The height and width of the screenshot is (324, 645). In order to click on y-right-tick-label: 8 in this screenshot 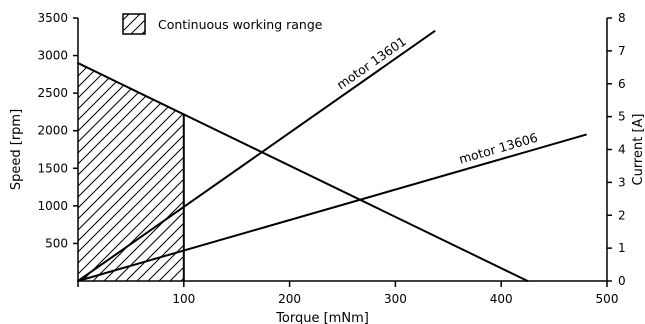, I will do `click(622, 18)`.